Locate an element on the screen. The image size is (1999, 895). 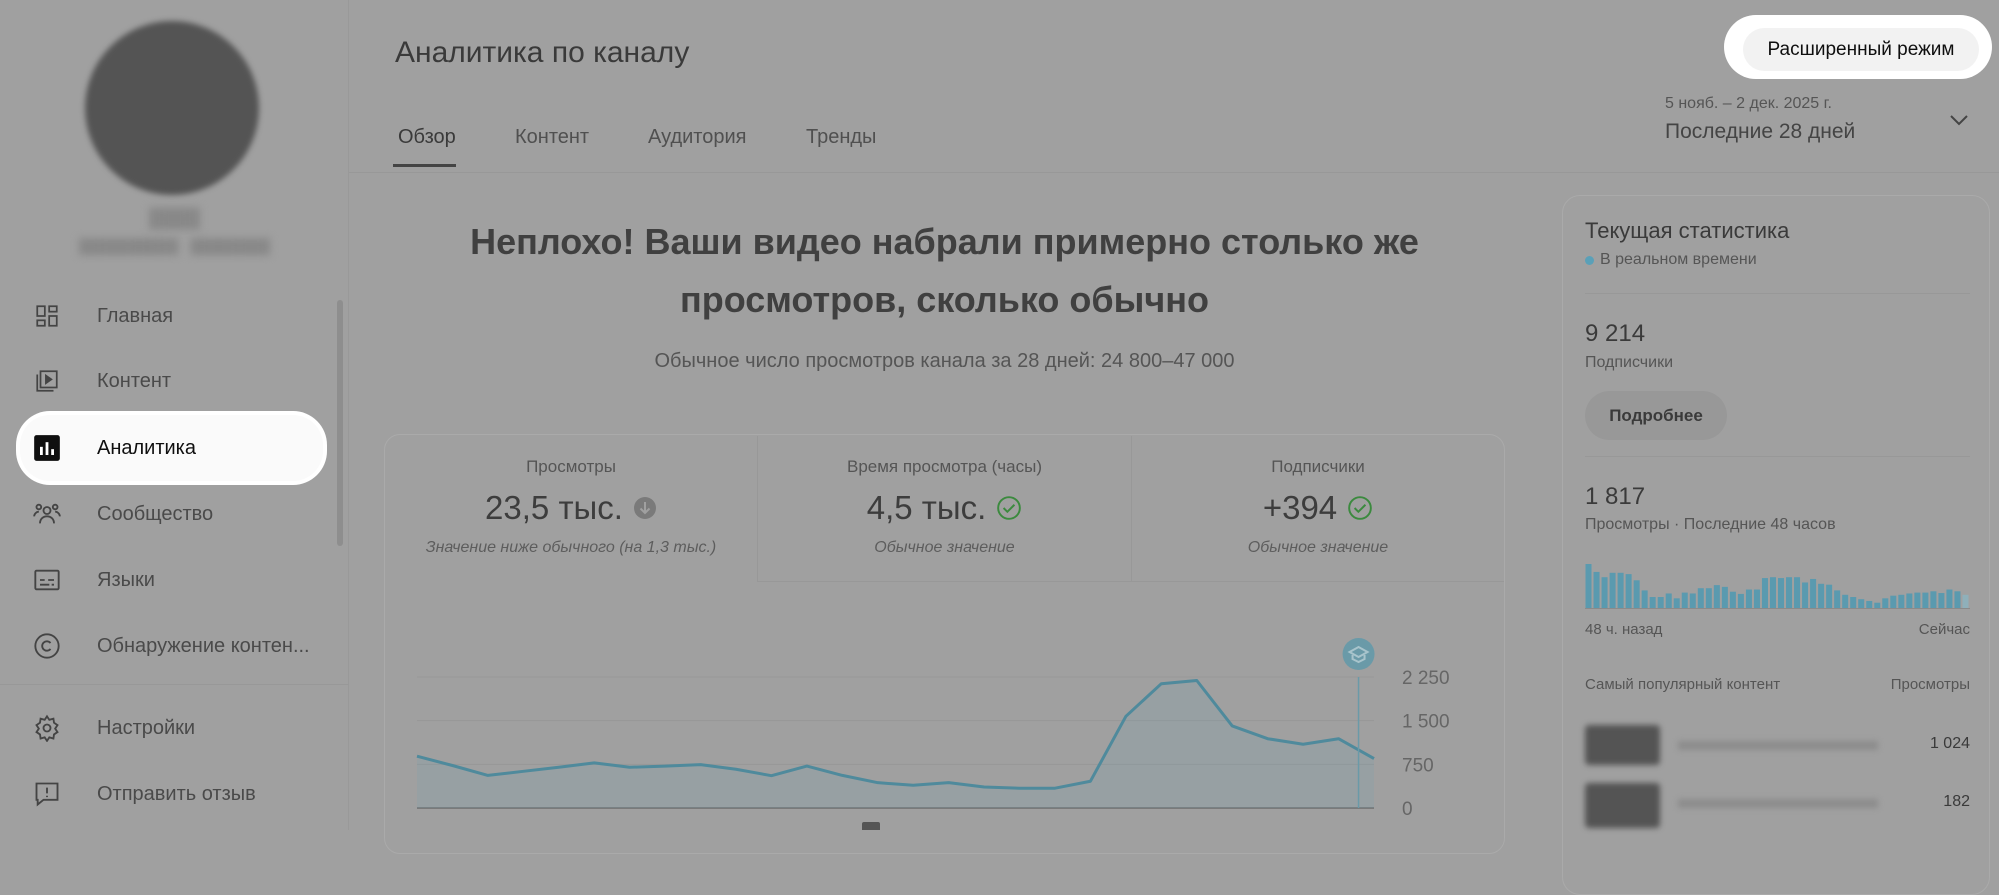
top-content-row: 1 024 is located at coordinates (1777, 746).